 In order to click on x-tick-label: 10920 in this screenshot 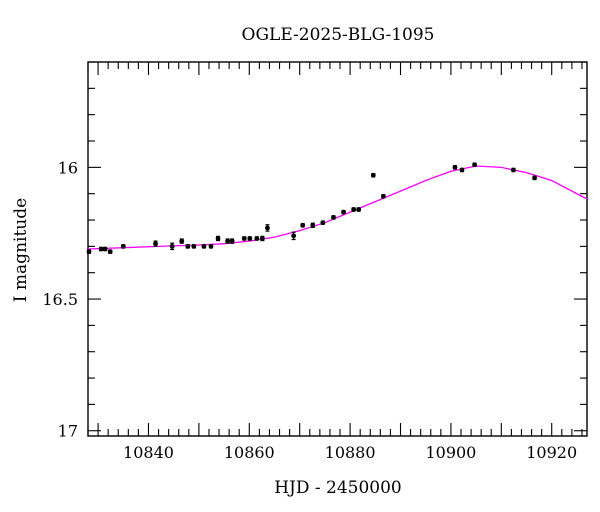, I will do `click(551, 452)`.